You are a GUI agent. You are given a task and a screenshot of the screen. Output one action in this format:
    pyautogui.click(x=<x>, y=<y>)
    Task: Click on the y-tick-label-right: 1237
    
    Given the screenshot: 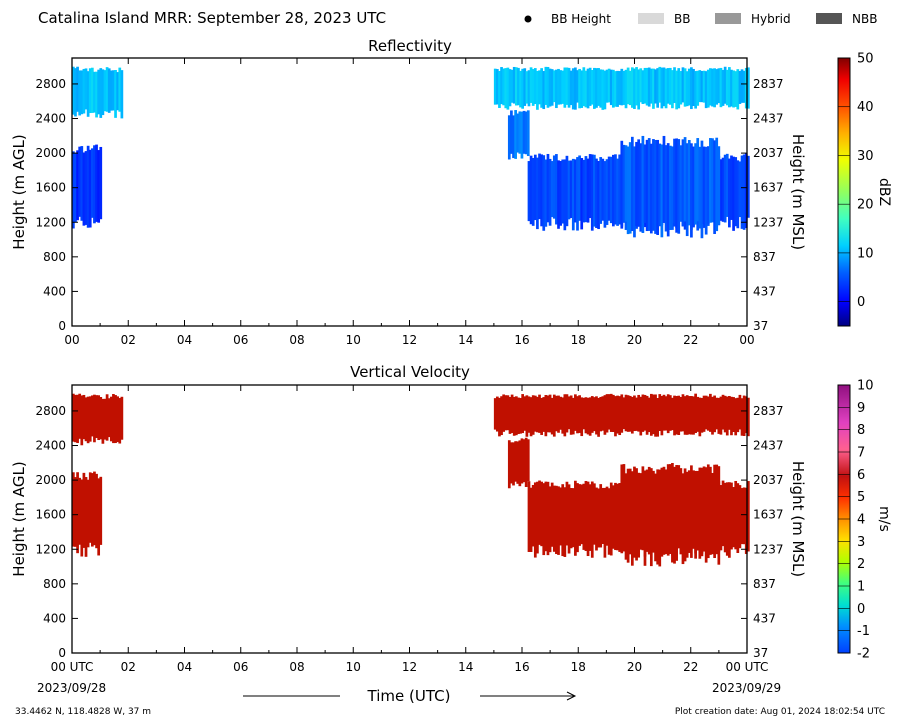 What is the action you would take?
    pyautogui.click(x=768, y=549)
    